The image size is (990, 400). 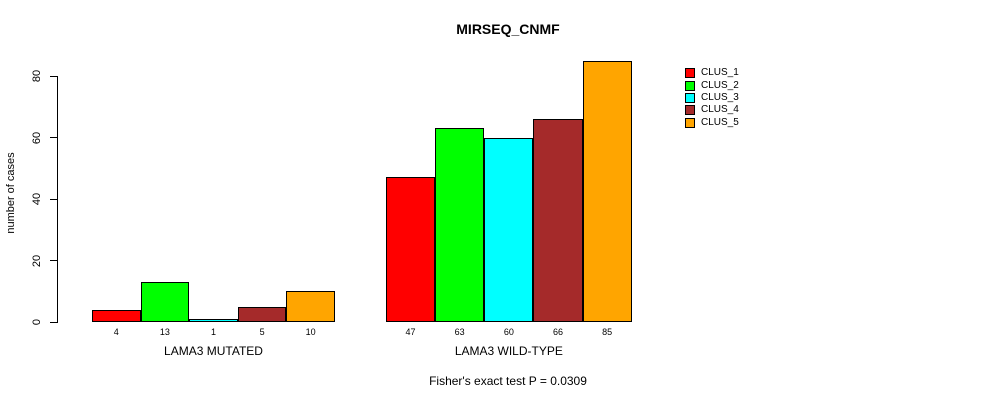 I want to click on bar-clus_2-wild-type, so click(x=460, y=225).